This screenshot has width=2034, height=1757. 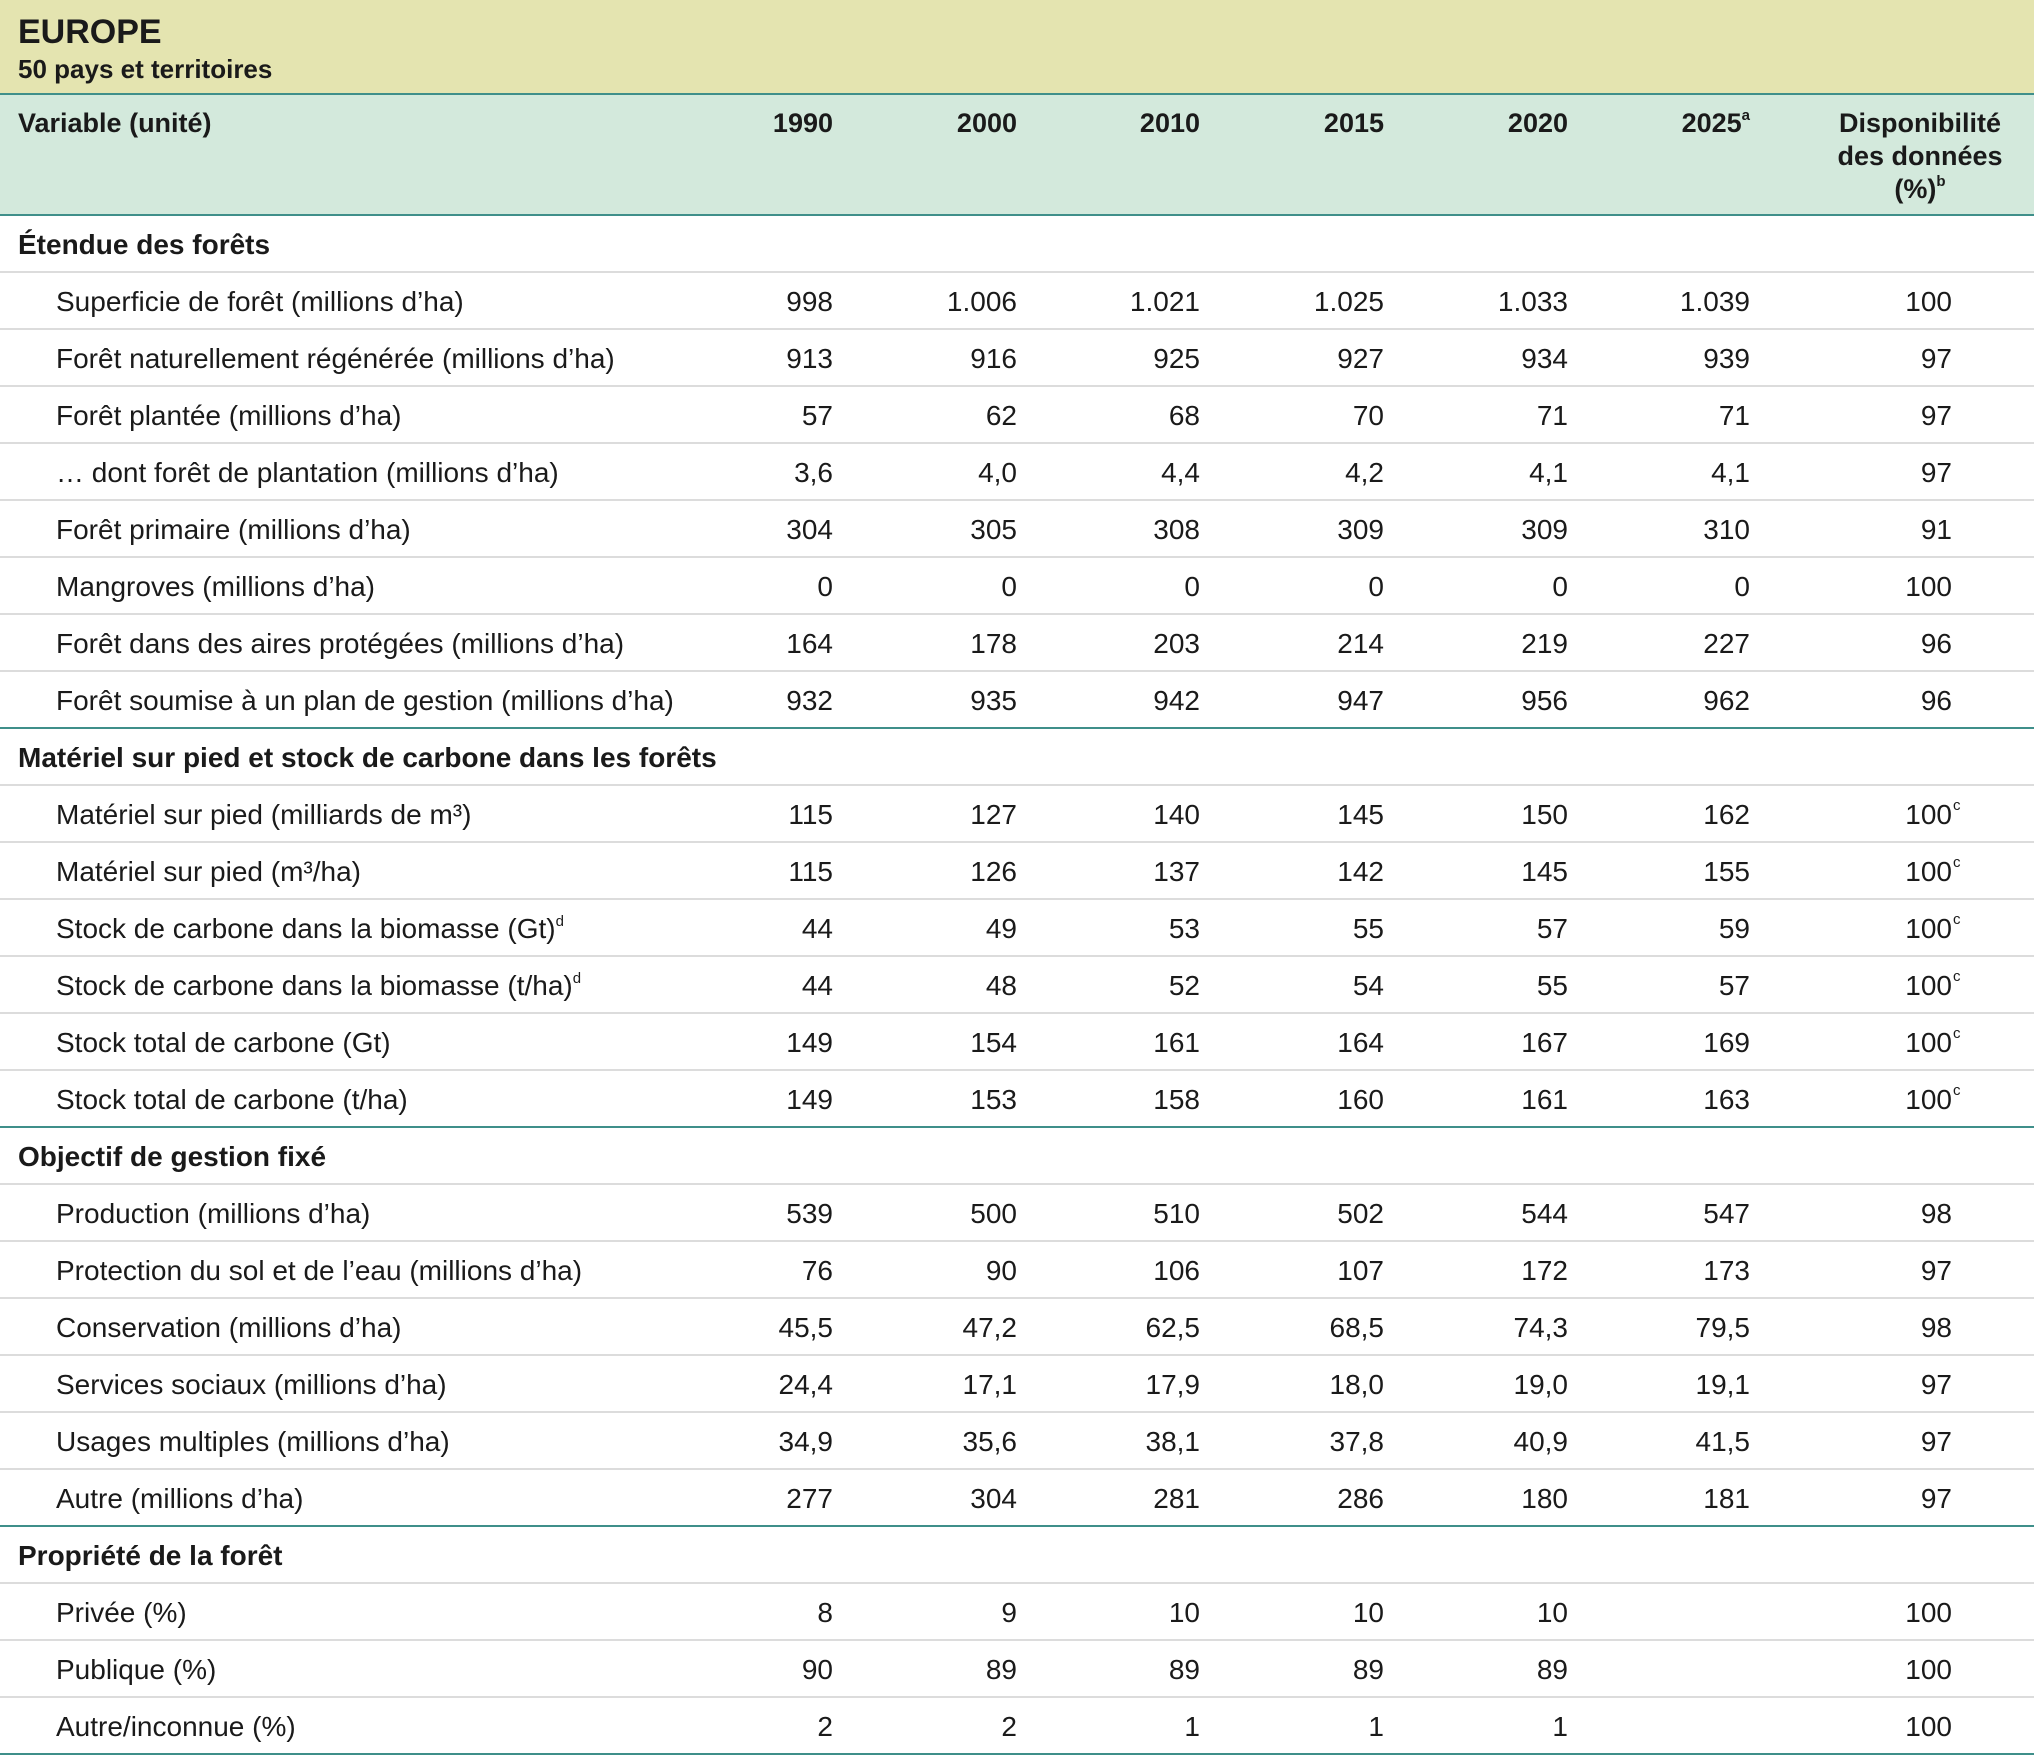 I want to click on label-text: Publique (%), so click(x=136, y=1669).